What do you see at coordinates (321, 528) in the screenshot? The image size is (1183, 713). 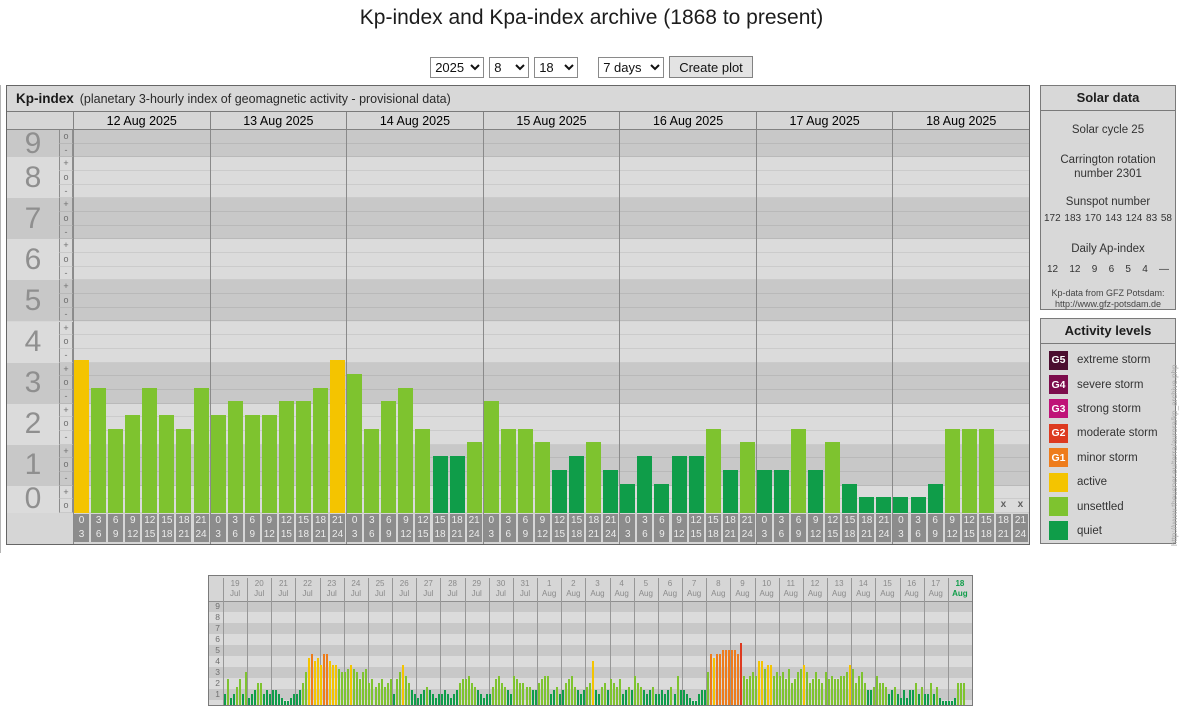 I see `hour-label-box: 18 21` at bounding box center [321, 528].